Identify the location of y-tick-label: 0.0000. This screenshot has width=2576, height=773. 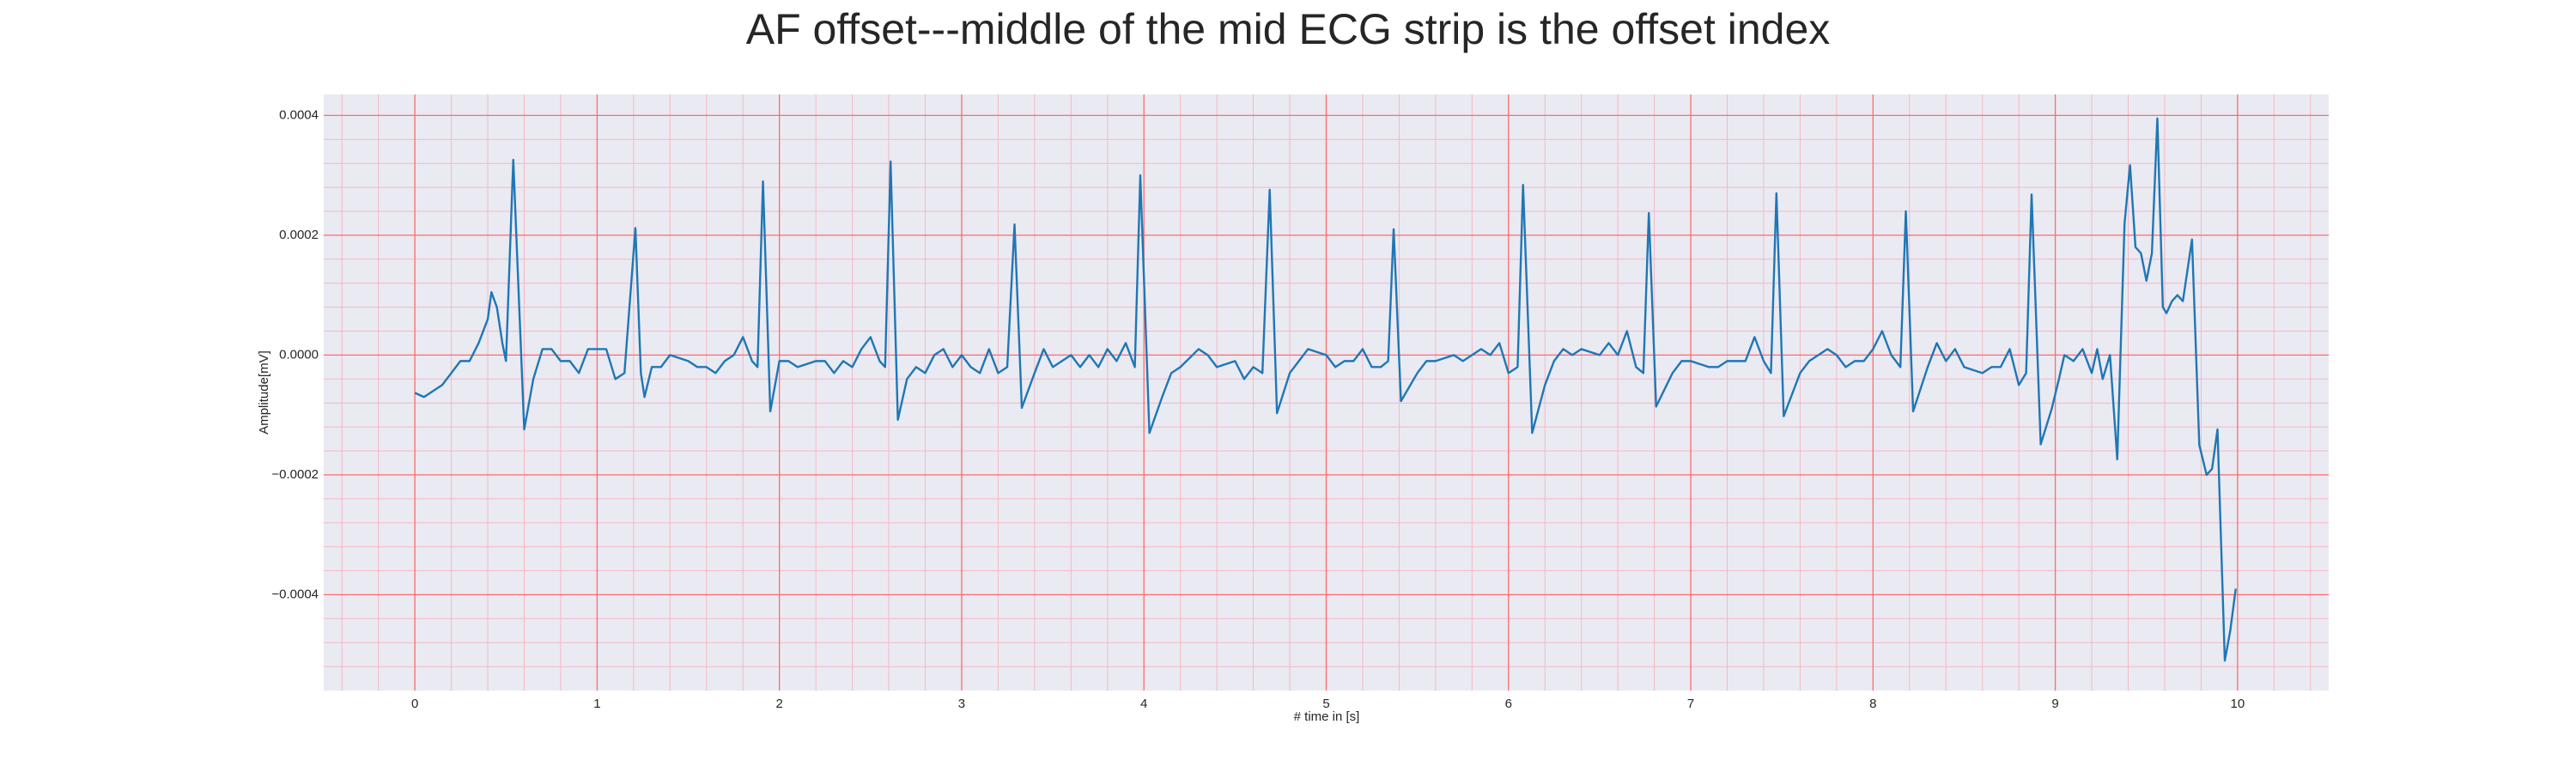
(299, 354).